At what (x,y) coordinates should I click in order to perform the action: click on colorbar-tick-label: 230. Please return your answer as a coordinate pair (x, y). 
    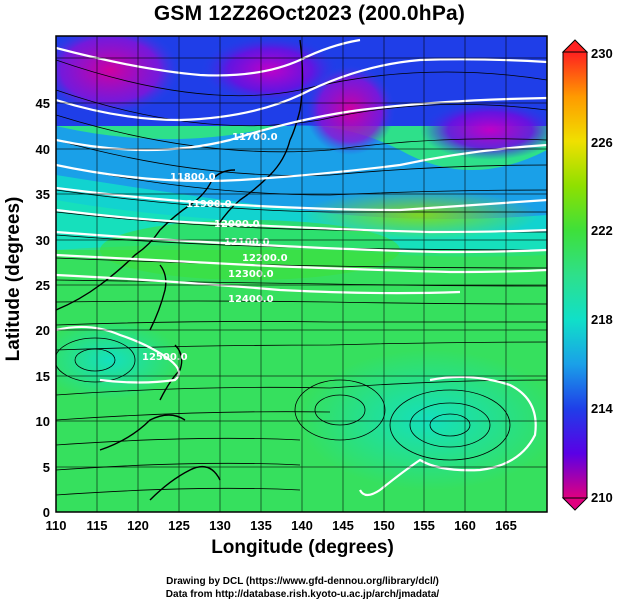
    Looking at the image, I should click on (602, 53).